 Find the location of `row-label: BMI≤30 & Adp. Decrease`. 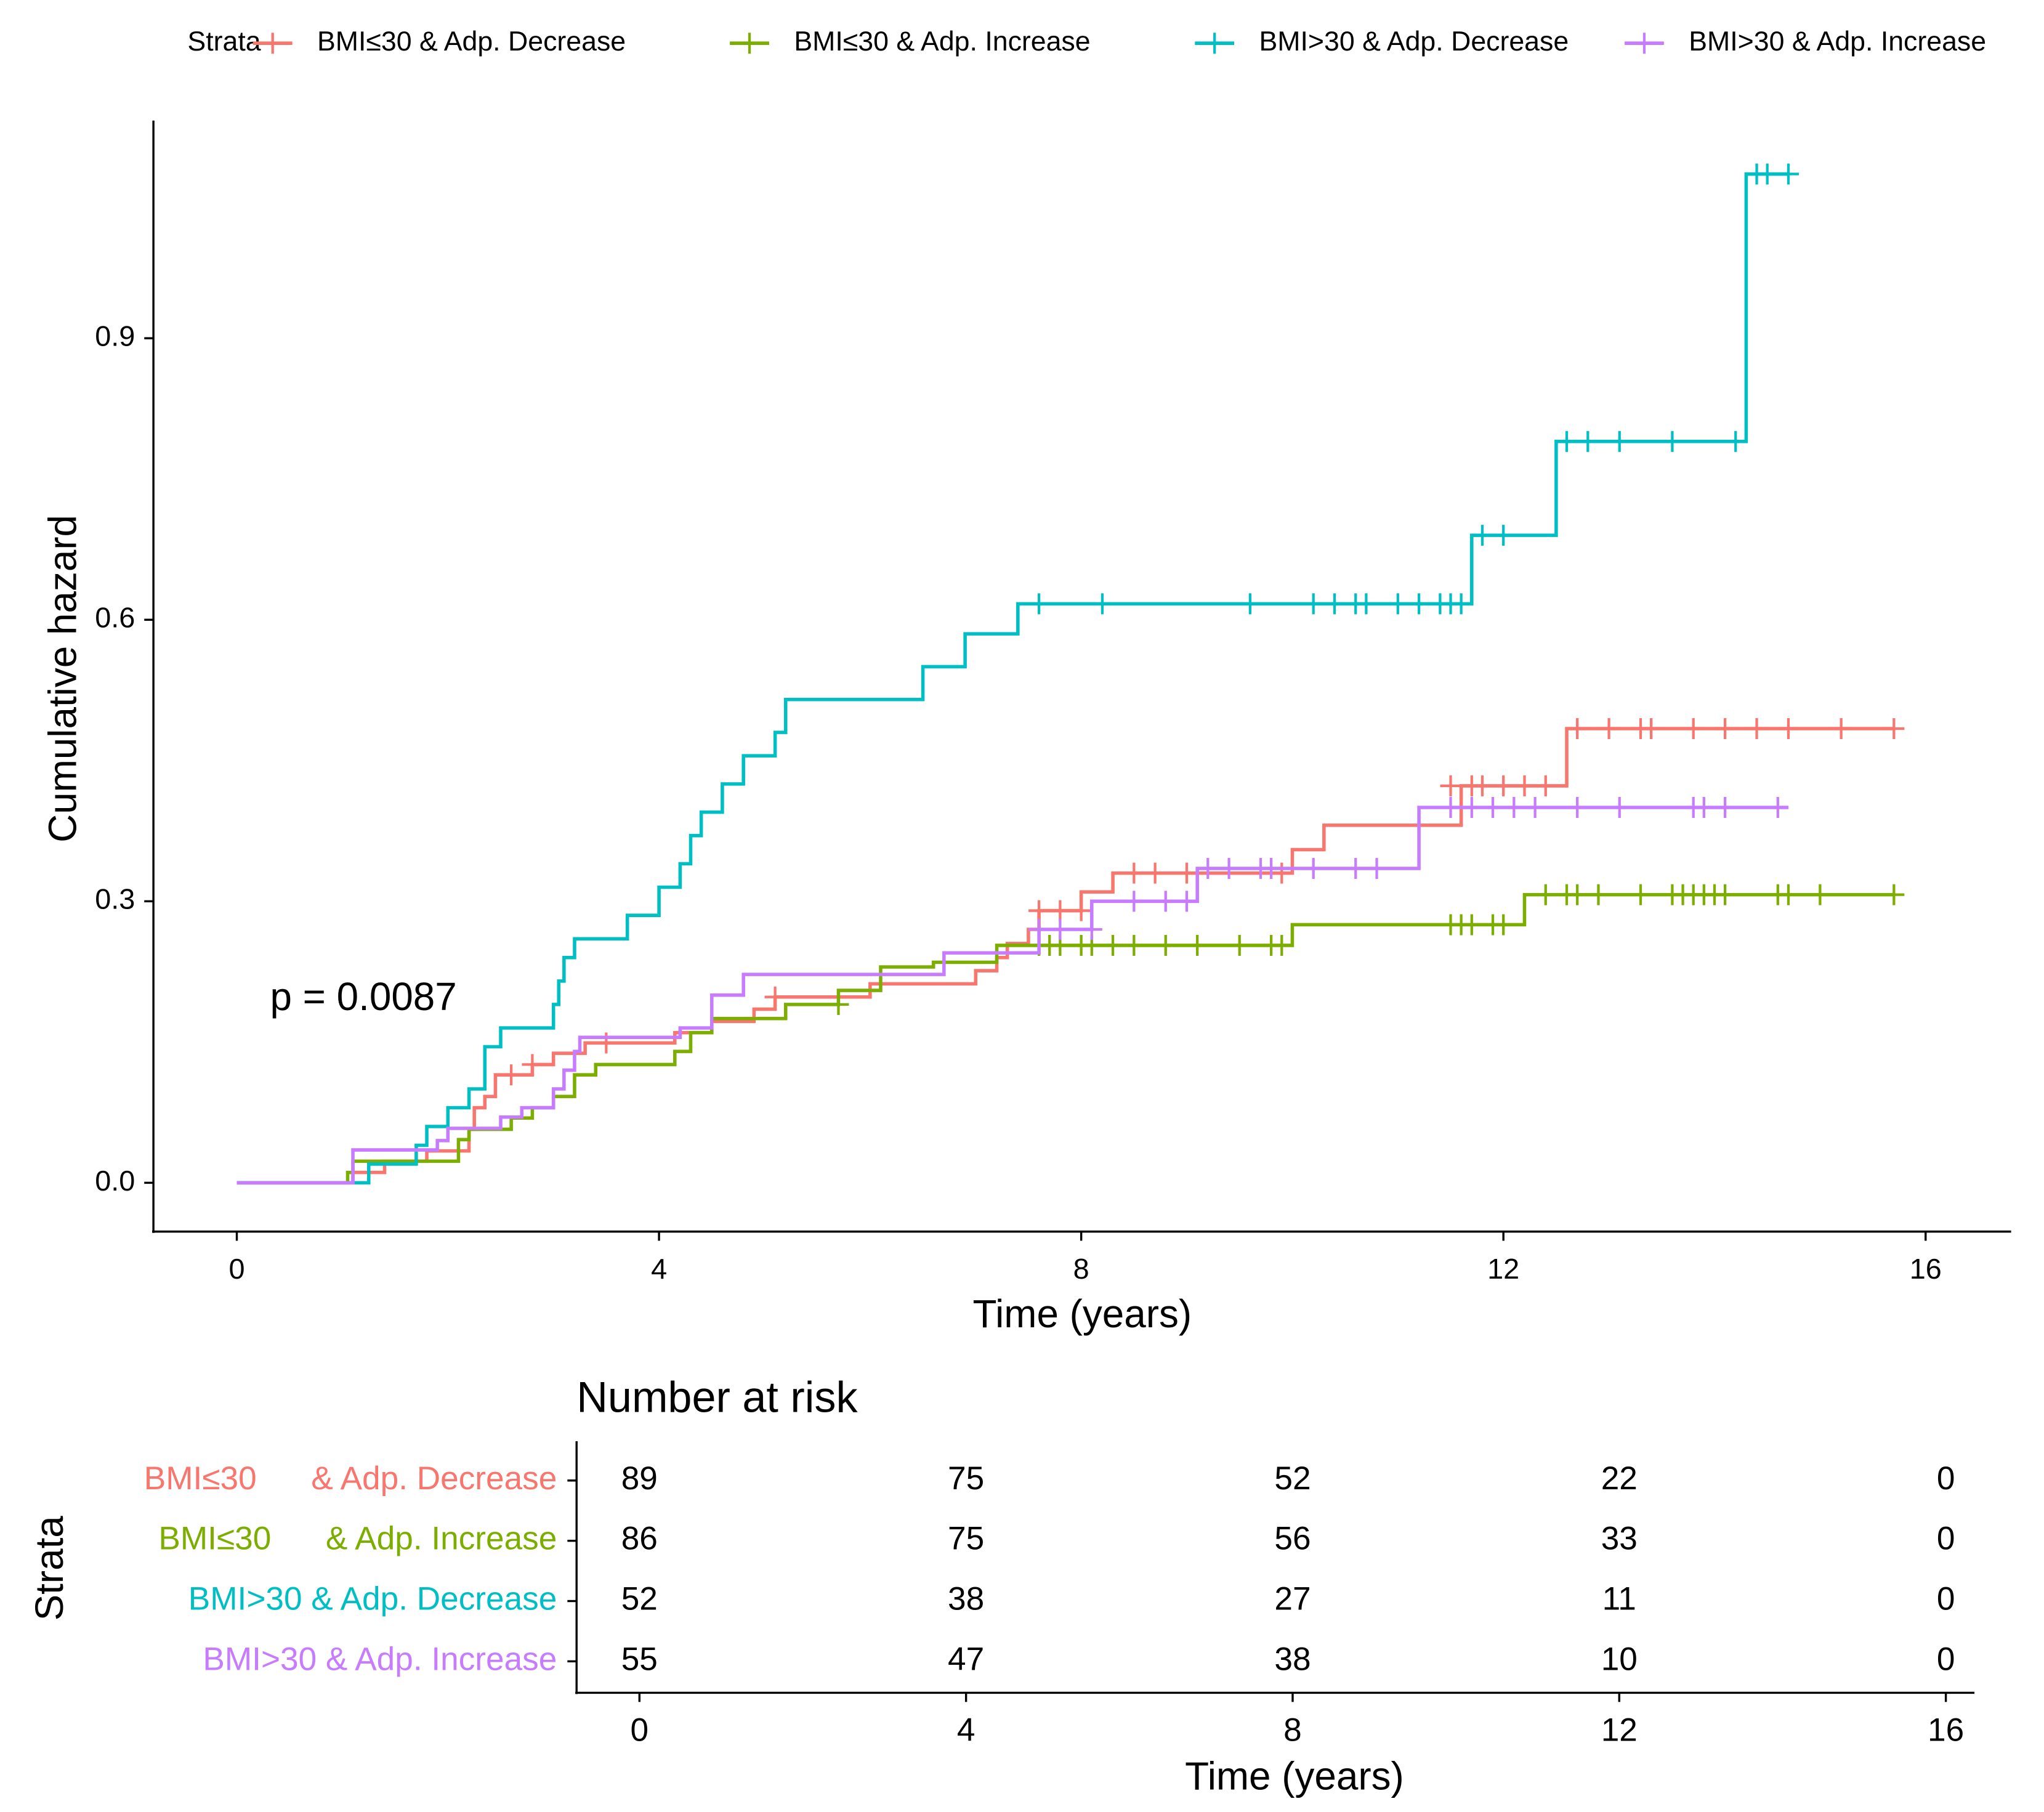

row-label: BMI≤30 & Adp. Decrease is located at coordinates (350, 1478).